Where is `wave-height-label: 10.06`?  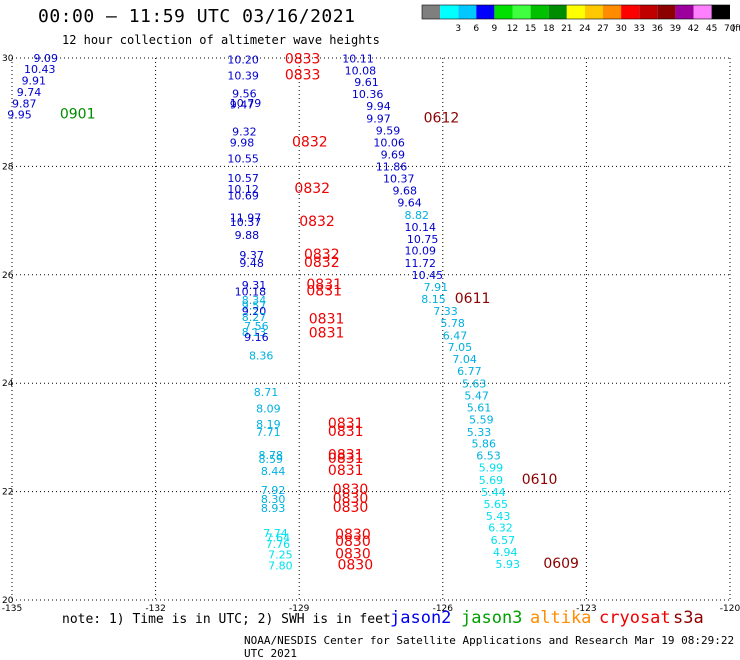 wave-height-label: 10.06 is located at coordinates (389, 142).